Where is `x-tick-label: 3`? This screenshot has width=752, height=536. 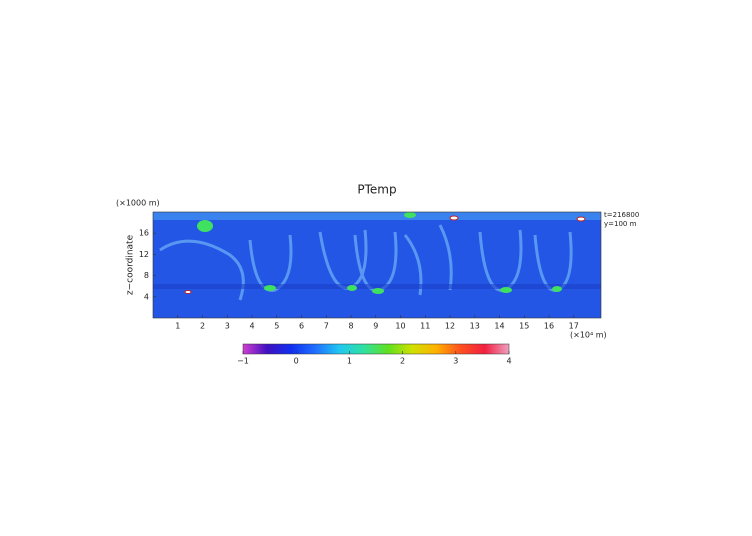
x-tick-label: 3 is located at coordinates (227, 326).